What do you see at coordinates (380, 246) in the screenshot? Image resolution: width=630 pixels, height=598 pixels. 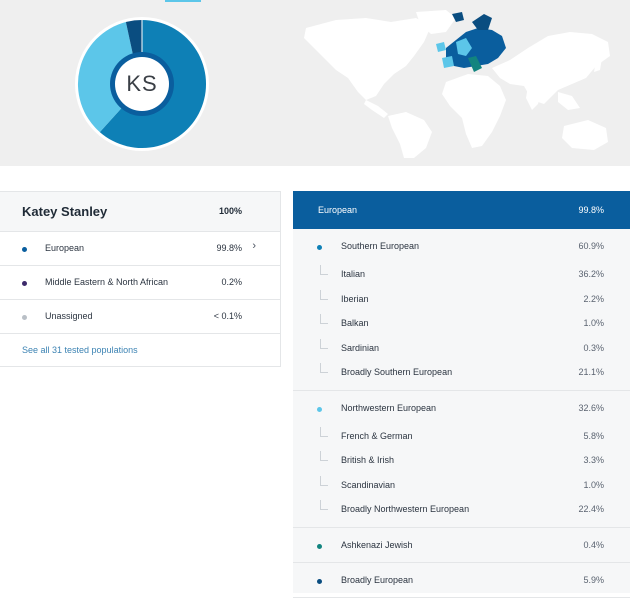 I see `group-label: Southern European` at bounding box center [380, 246].